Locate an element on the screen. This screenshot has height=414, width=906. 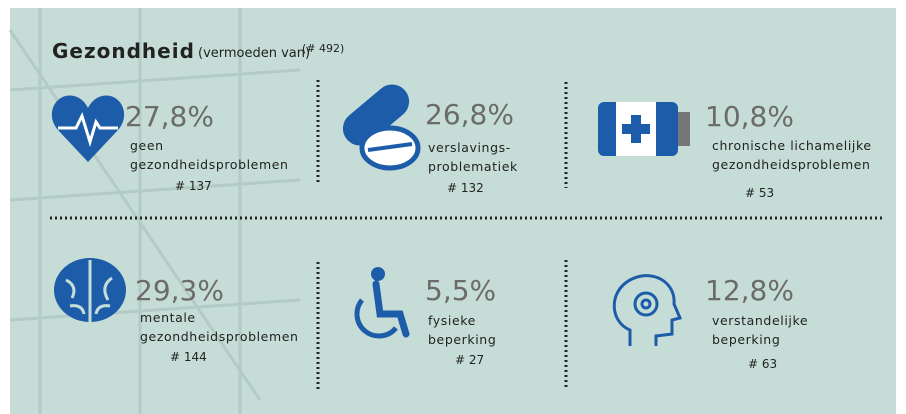
label-line: fysieke is located at coordinates (452, 320).